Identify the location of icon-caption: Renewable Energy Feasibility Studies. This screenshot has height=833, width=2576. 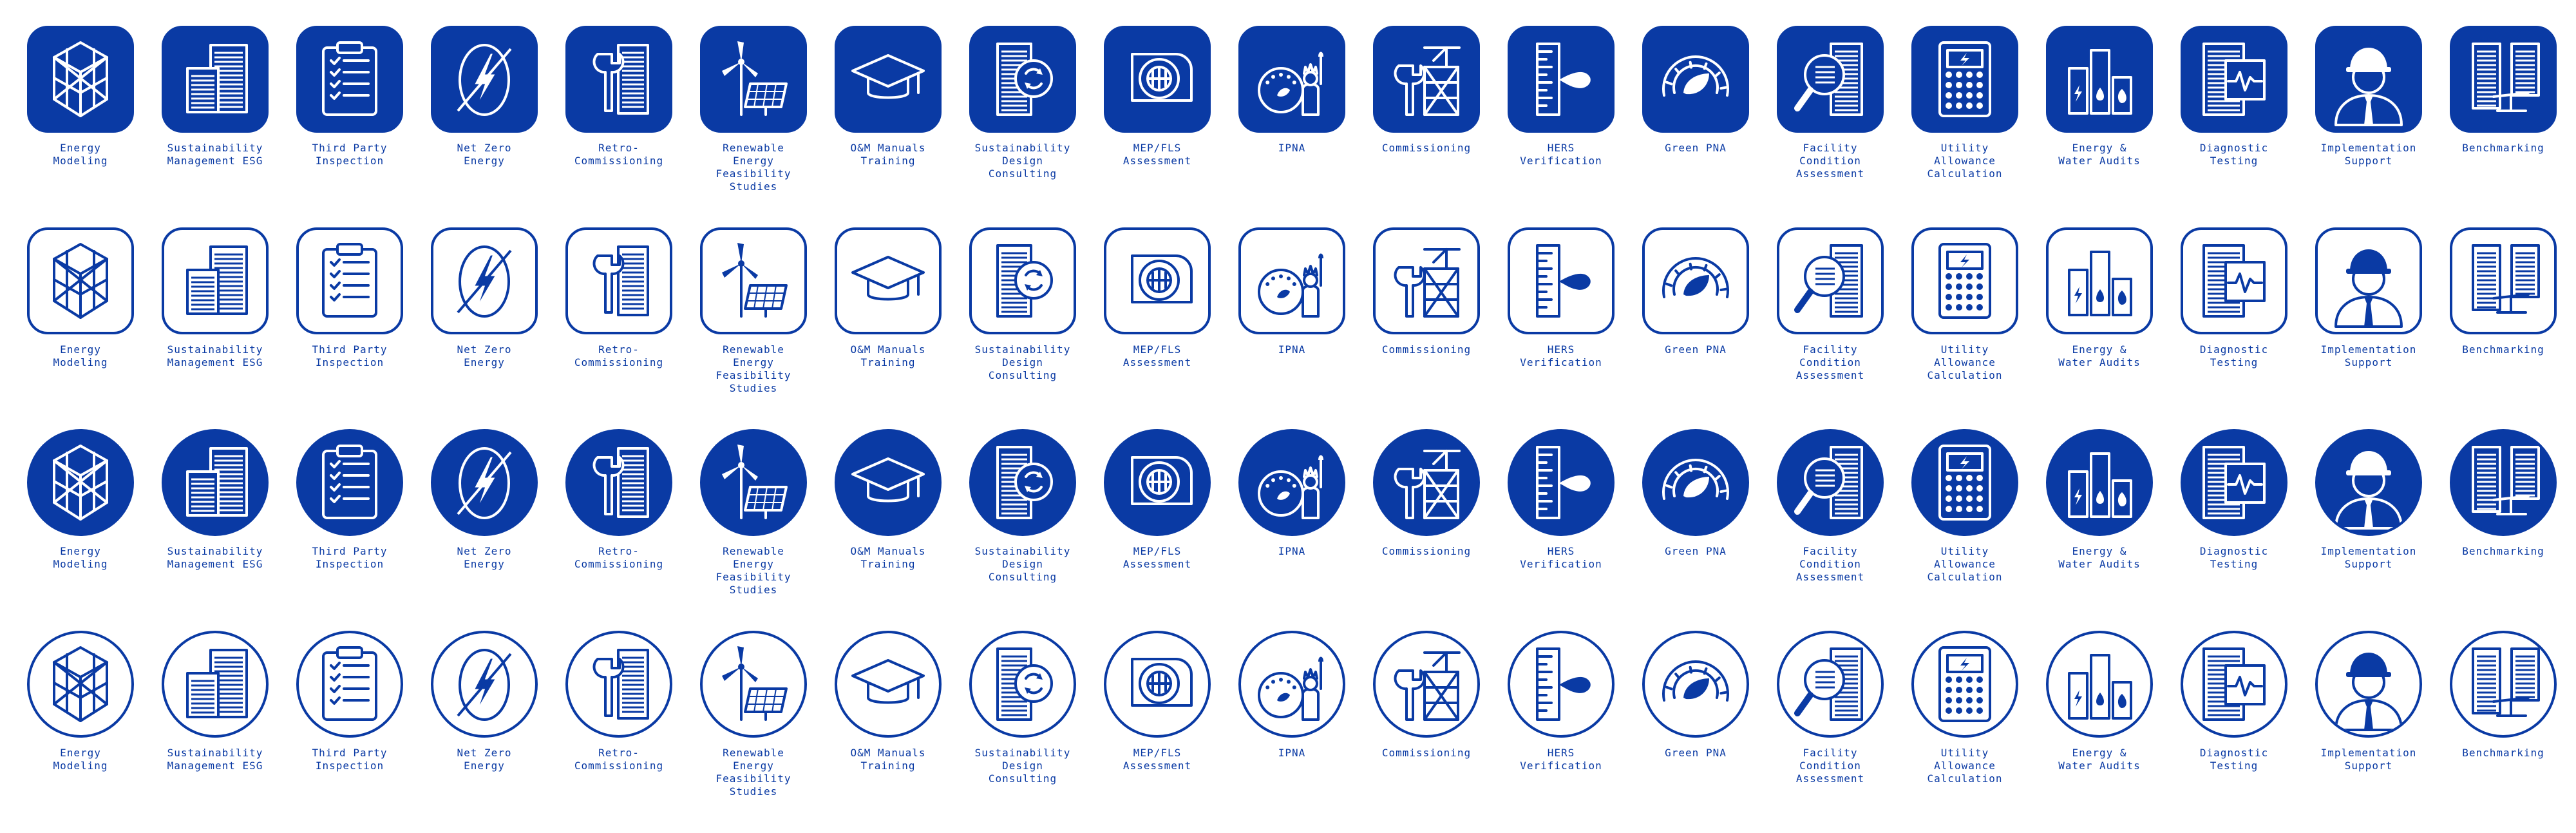
(753, 571).